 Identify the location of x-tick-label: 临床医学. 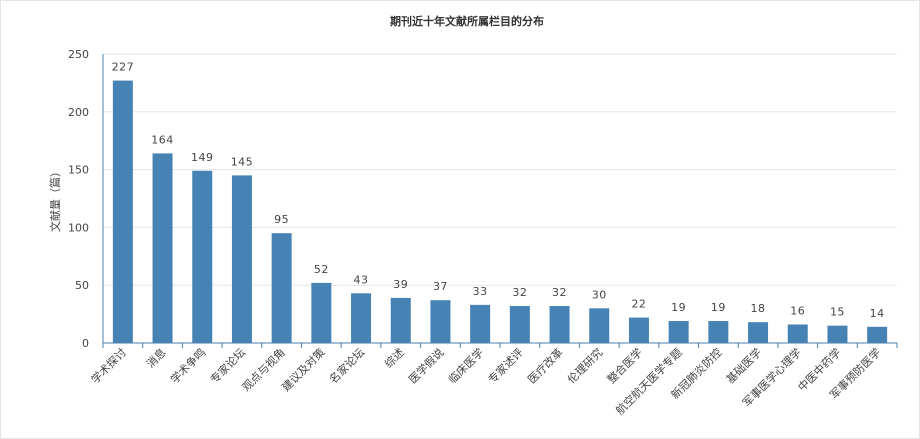
(465, 365).